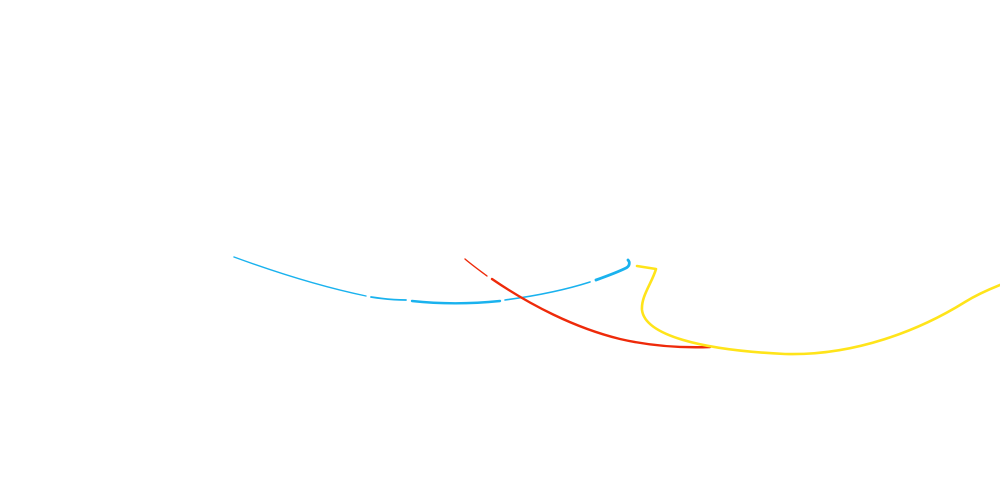 This screenshot has width=1000, height=500. Describe the element at coordinates (547, 291) in the screenshot. I see `blue-stroke-segment-right` at that location.